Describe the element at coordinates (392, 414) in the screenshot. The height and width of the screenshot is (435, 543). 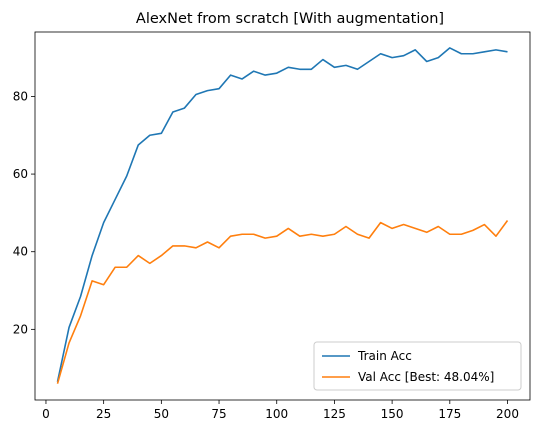
I see `x-tick-label: 150` at that location.